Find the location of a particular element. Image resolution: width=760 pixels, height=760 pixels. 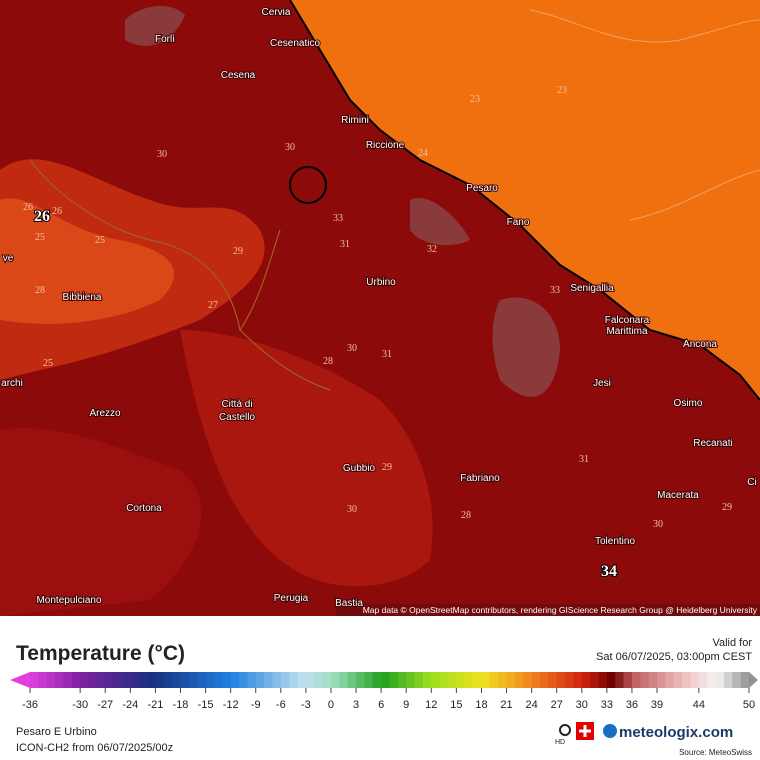

city-label: Tolentino is located at coordinates (615, 541).